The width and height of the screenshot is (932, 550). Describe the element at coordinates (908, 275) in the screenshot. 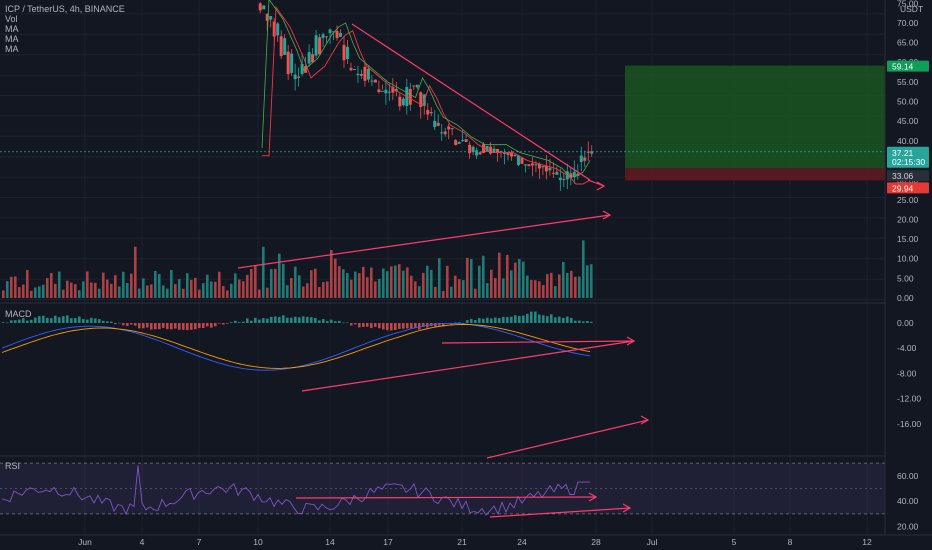

I see `price-axis-bg` at that location.